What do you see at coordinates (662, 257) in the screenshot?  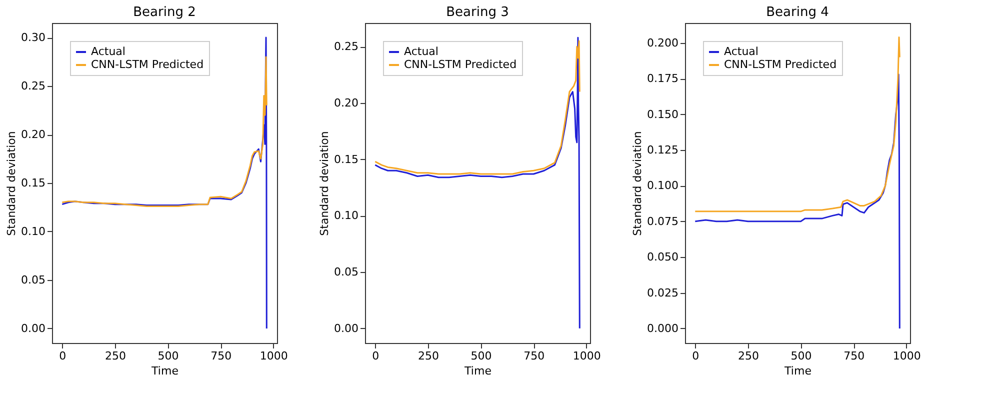 I see `y-tick-label: 0.050` at bounding box center [662, 257].